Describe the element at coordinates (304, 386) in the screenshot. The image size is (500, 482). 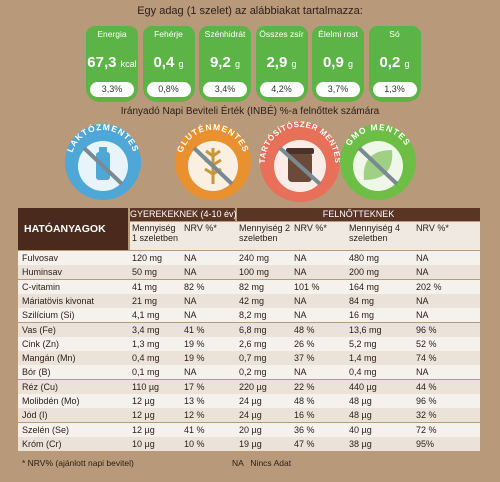
I see `table-cell: 22 %` at that location.